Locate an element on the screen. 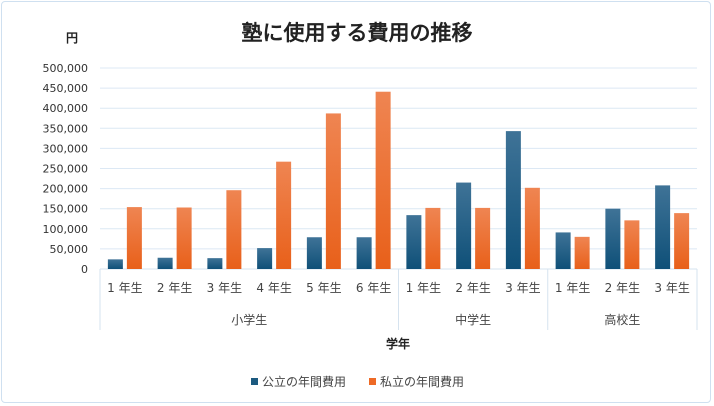  y-tick-label: 50,000 is located at coordinates (69, 249).